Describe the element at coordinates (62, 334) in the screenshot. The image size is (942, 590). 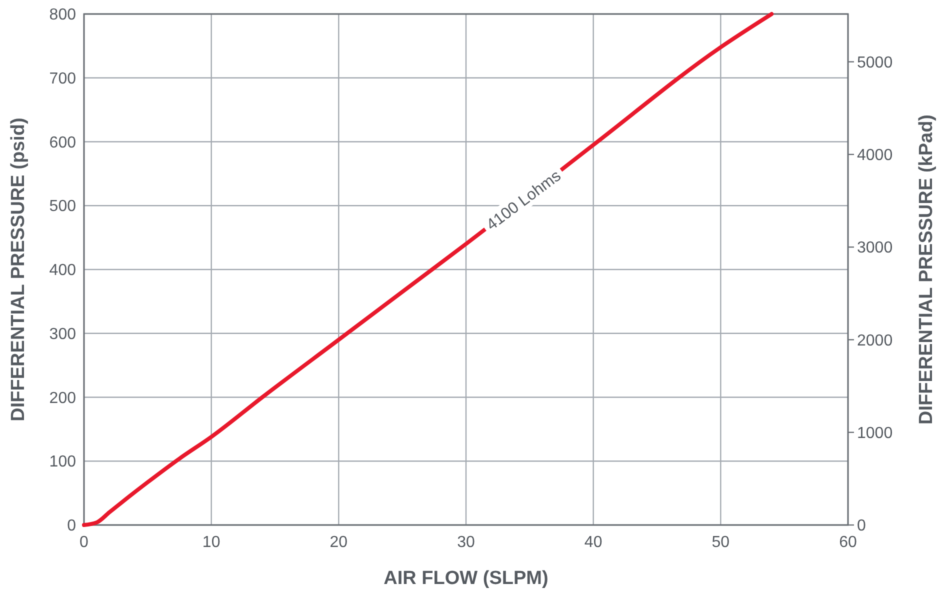
I see `y-tick-label: 300` at that location.